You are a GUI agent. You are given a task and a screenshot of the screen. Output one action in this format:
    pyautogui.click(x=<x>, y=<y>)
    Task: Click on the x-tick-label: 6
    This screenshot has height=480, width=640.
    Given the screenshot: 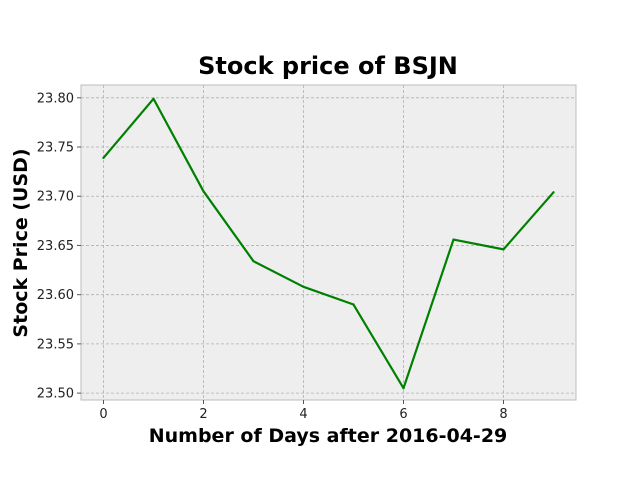 What is the action you would take?
    pyautogui.click(x=403, y=414)
    